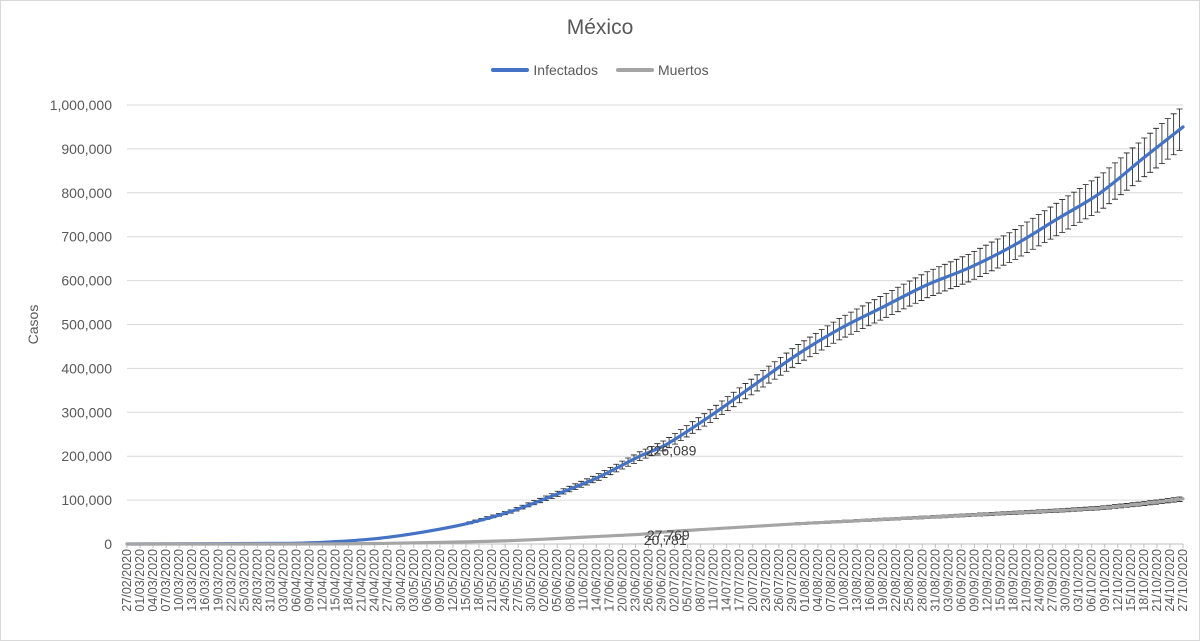  Describe the element at coordinates (583, 580) in the screenshot. I see `x-tick-label: 11/06/2020` at that location.